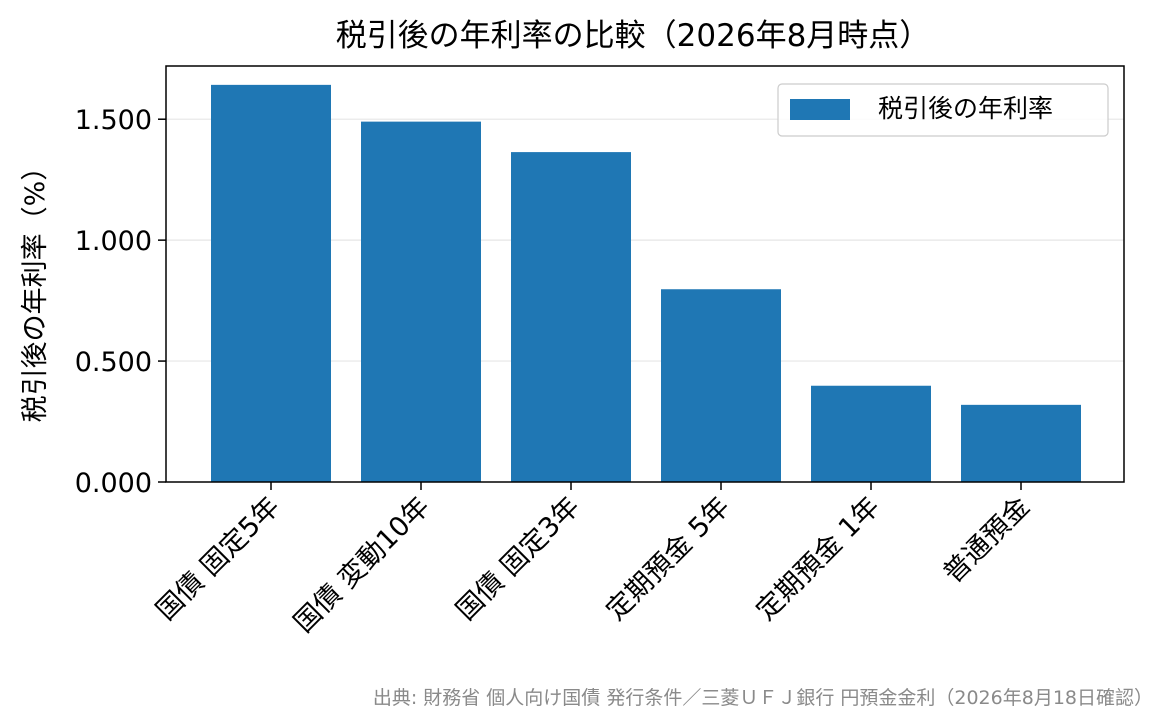  I want to click on legend-label: 税引後の年利率, so click(965, 108).